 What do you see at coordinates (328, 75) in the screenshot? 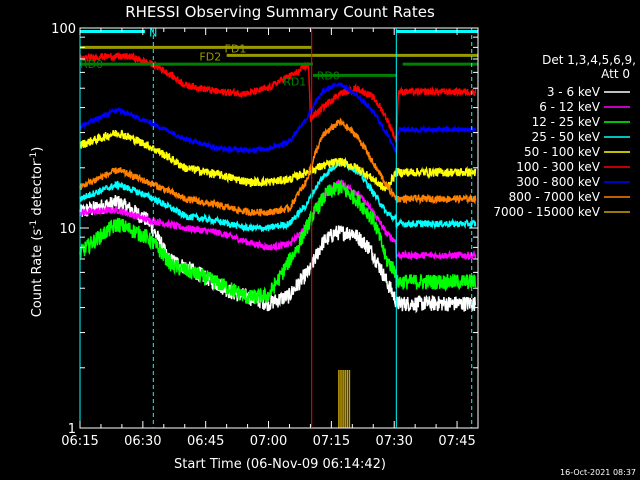
I see `interval-label-5: RD0` at bounding box center [328, 75].